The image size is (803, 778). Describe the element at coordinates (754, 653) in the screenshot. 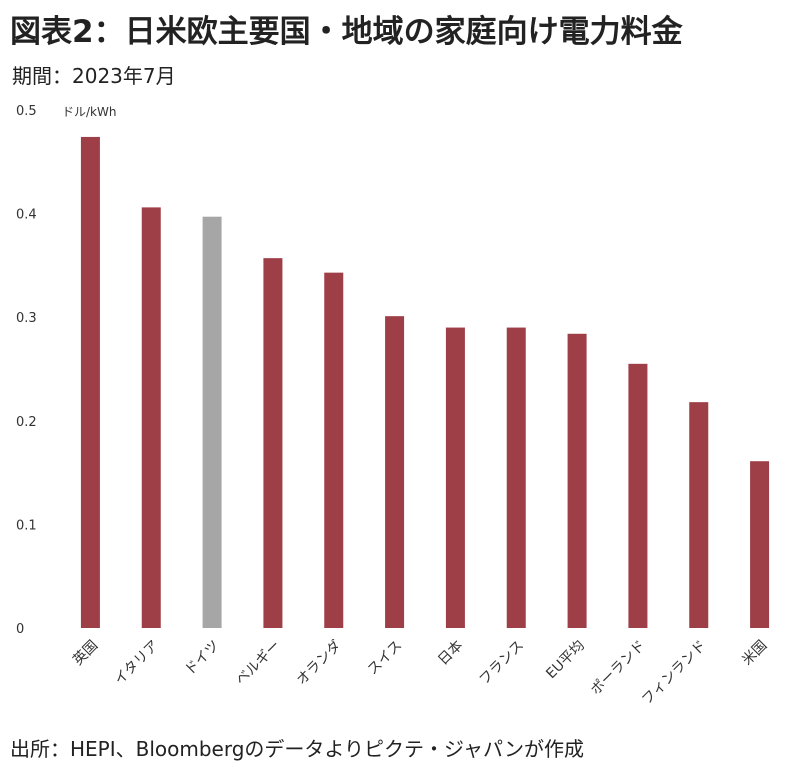

I see `x-tick-label: 米国` at that location.